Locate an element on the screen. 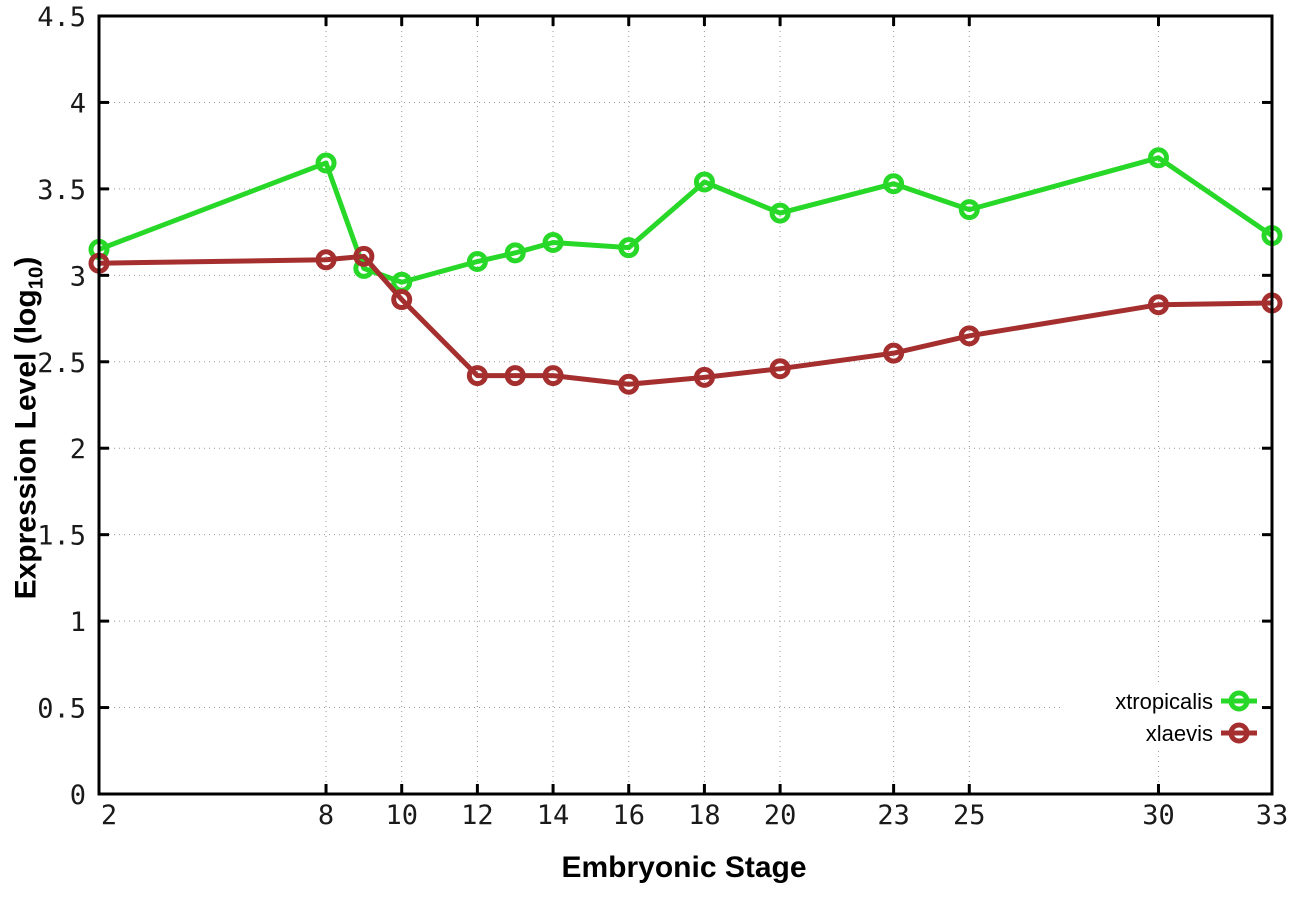 Image resolution: width=1296 pixels, height=907 pixels. y-axis-title-text: Expression Level (log is located at coordinates (26, 444).